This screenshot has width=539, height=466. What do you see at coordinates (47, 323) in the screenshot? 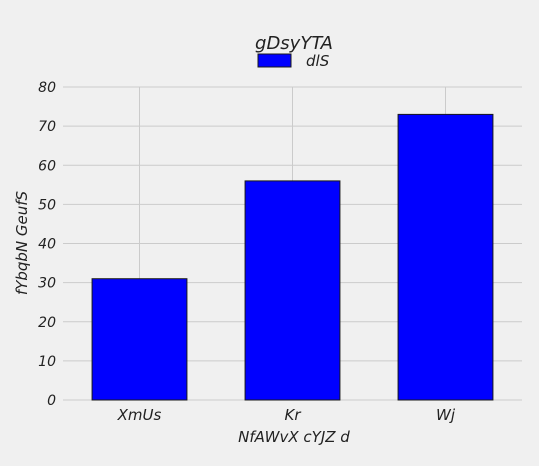
I see `y-tick-label: 20` at bounding box center [47, 323].